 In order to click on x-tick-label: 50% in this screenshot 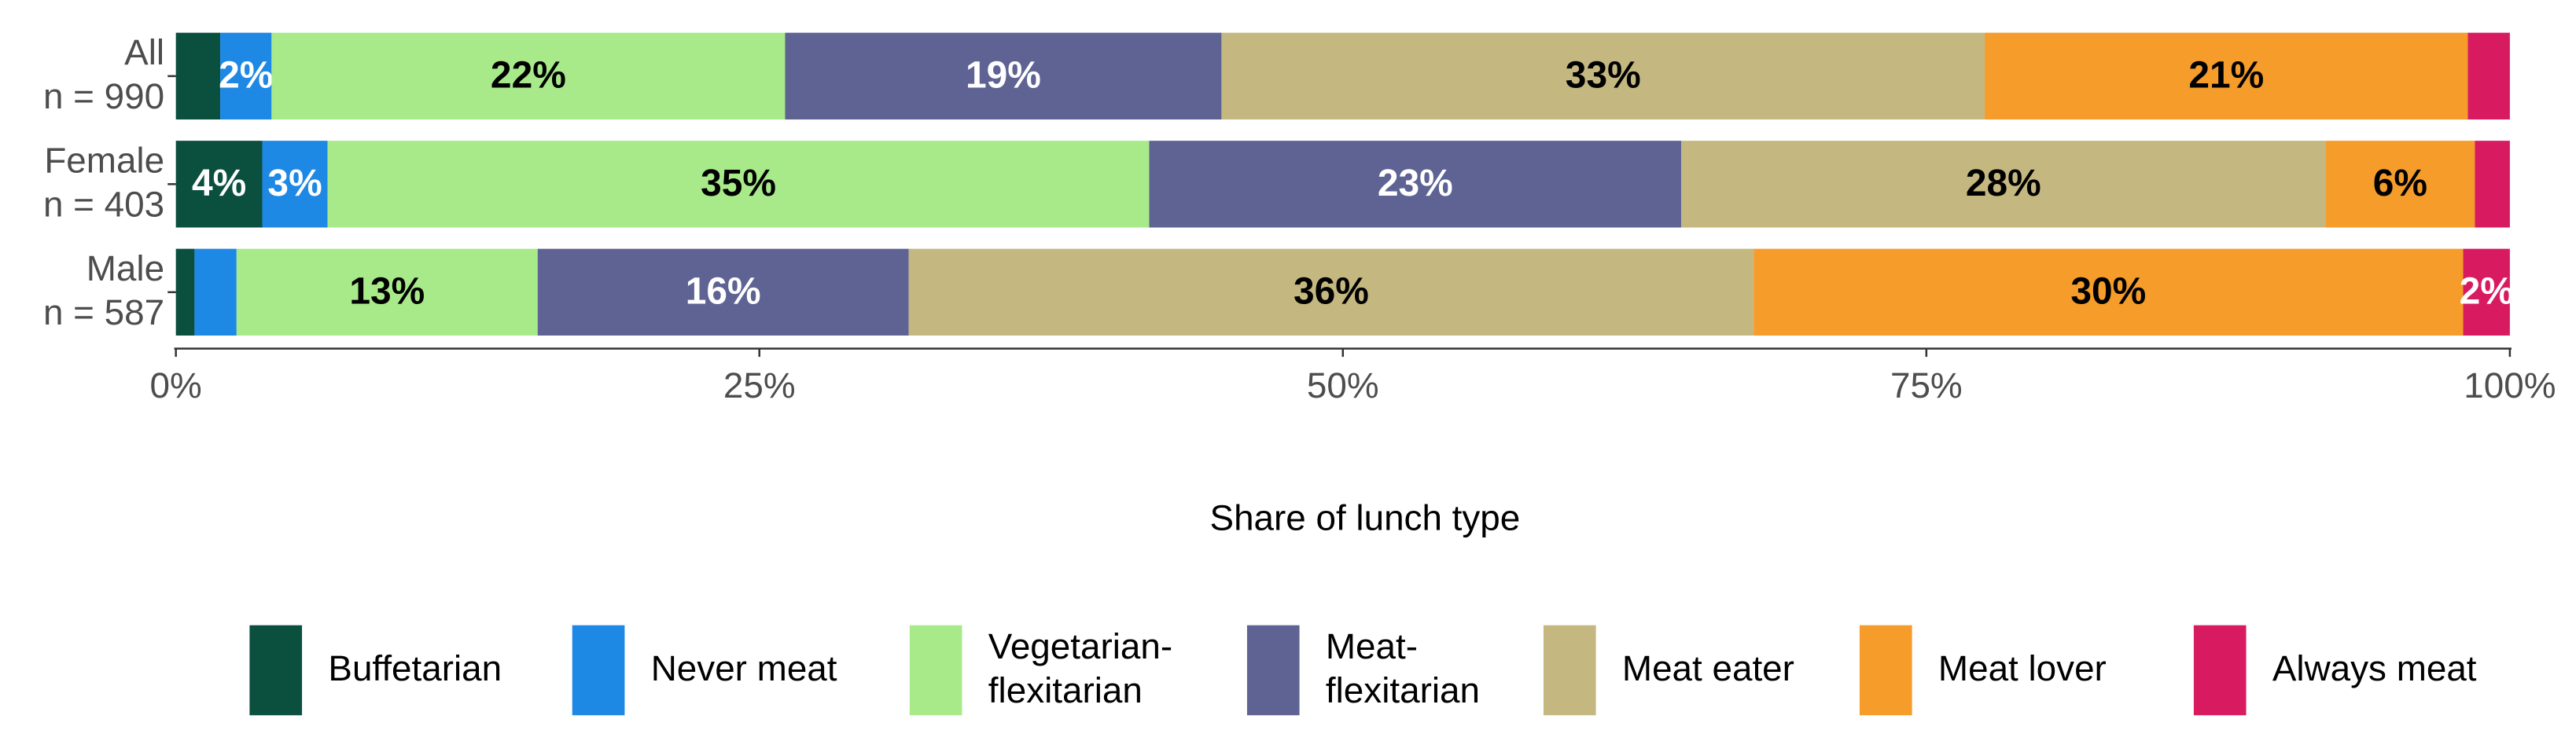, I will do `click(1343, 385)`.